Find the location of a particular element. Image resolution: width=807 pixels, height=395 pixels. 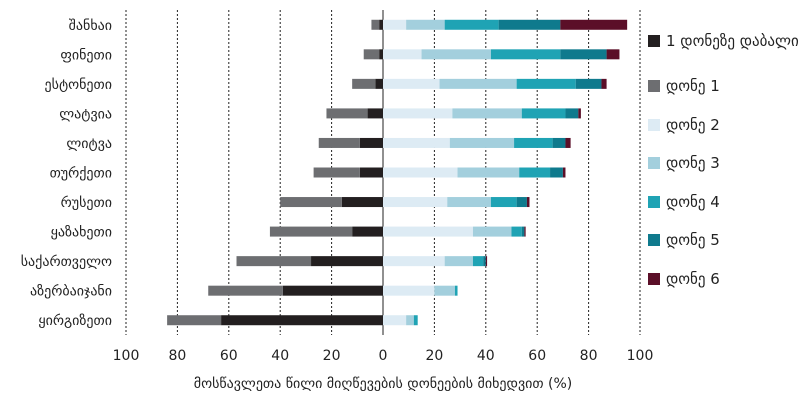

category-label: ყირგიზეთი is located at coordinates (75, 320).